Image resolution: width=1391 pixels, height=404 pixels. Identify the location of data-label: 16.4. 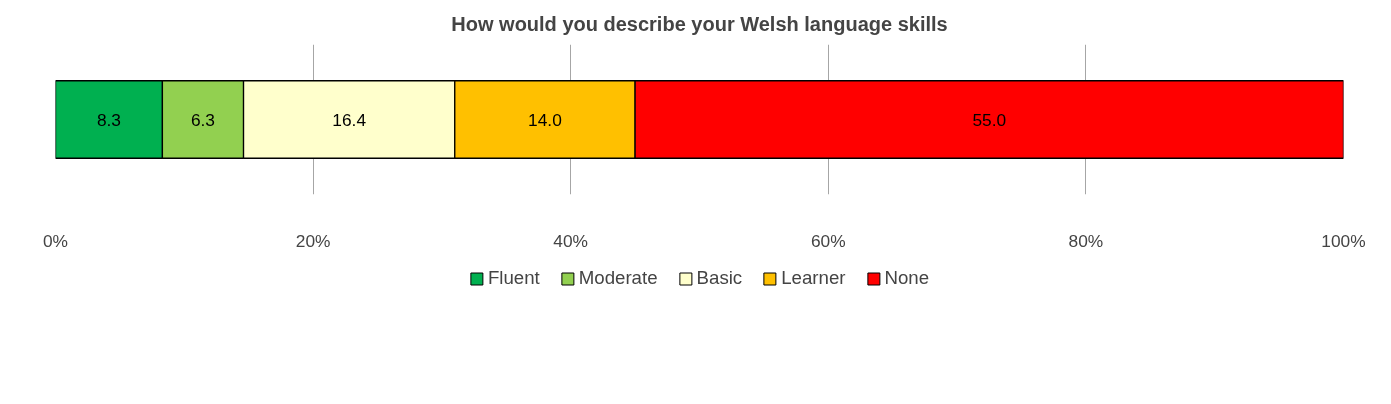
(349, 119).